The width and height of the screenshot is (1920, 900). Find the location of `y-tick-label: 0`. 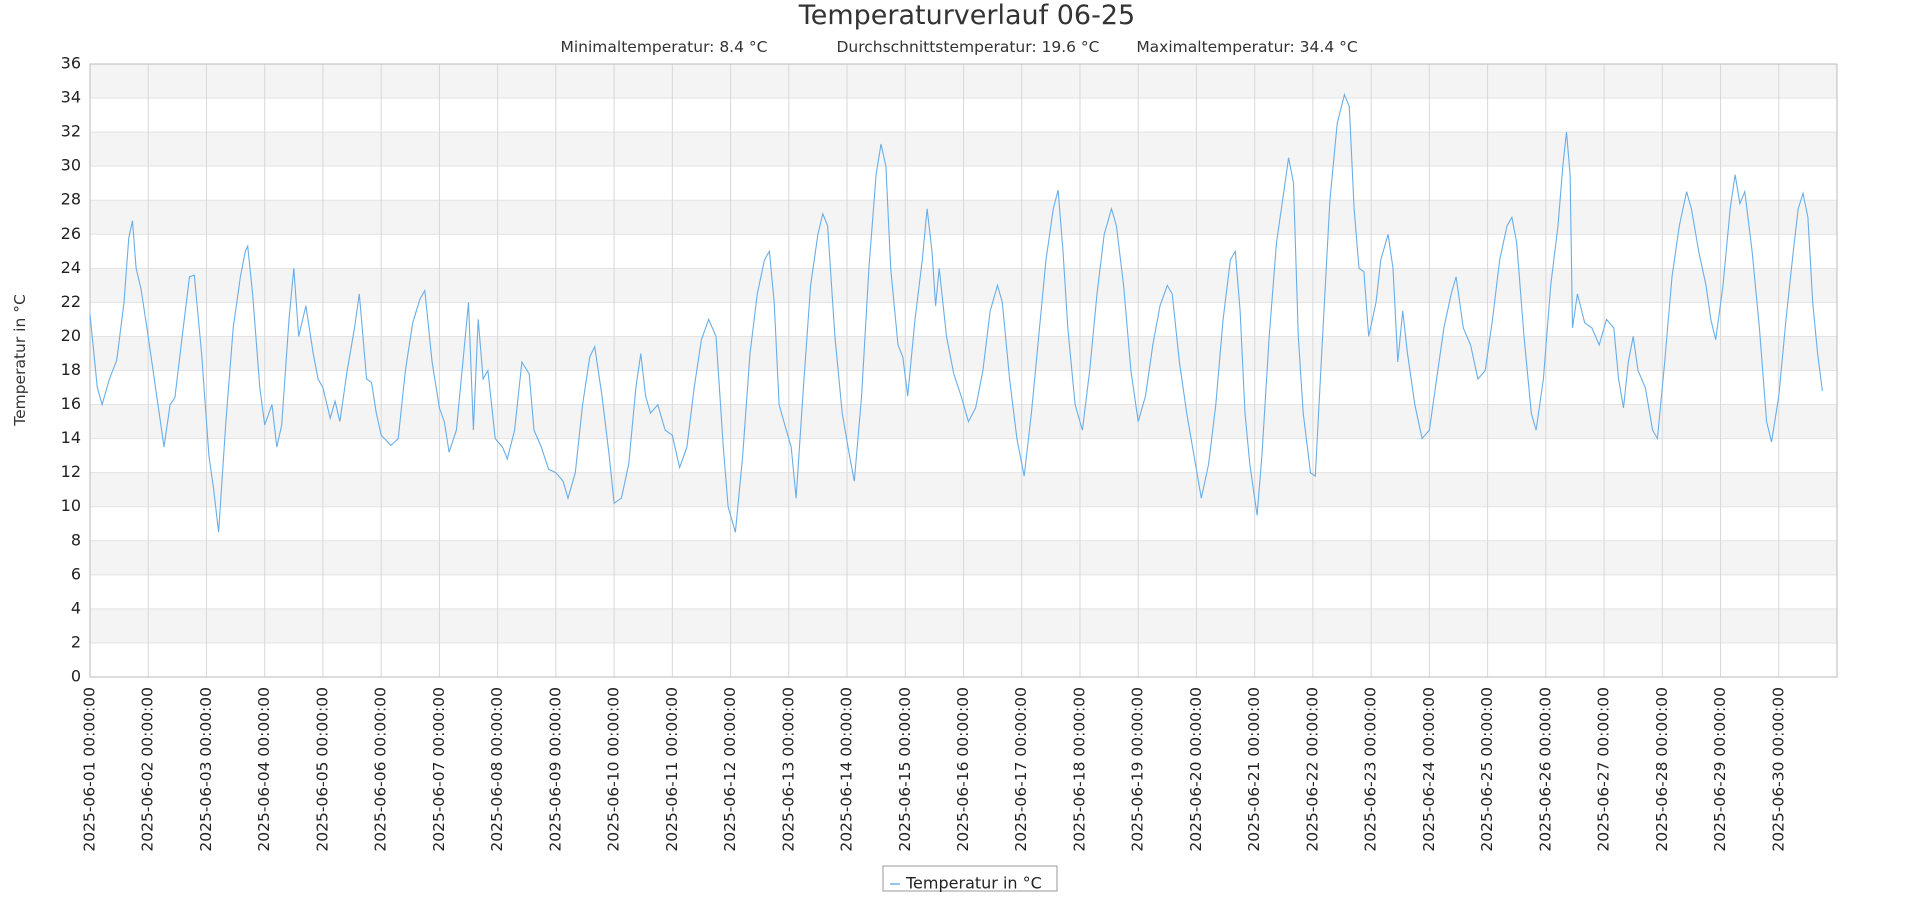

y-tick-label: 0 is located at coordinates (76, 676).